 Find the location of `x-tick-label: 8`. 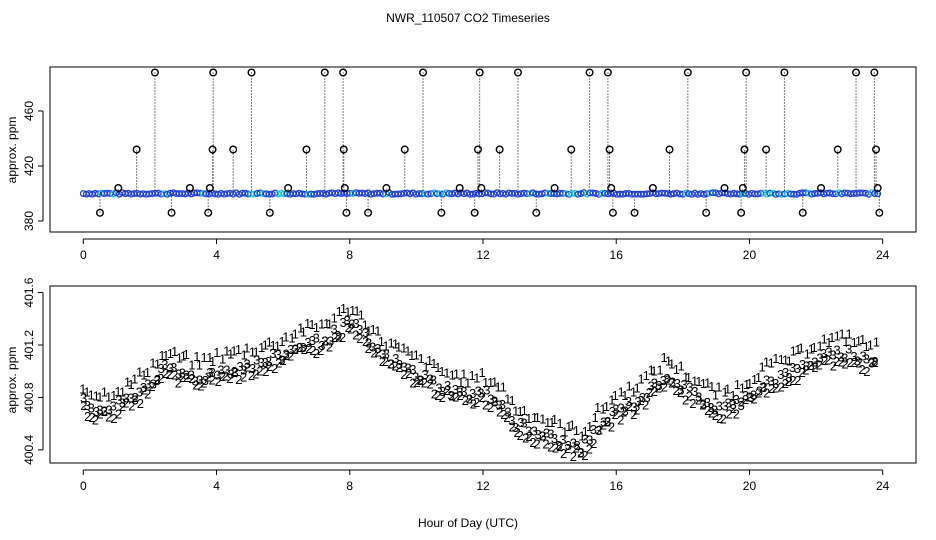

x-tick-label: 8 is located at coordinates (349, 486).